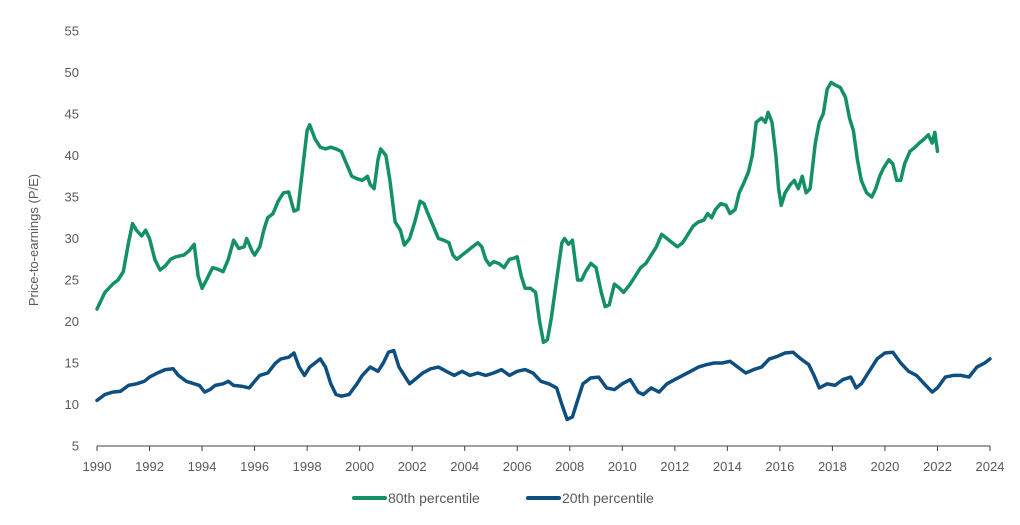  I want to click on x-tick-label: 2012, so click(674, 466).